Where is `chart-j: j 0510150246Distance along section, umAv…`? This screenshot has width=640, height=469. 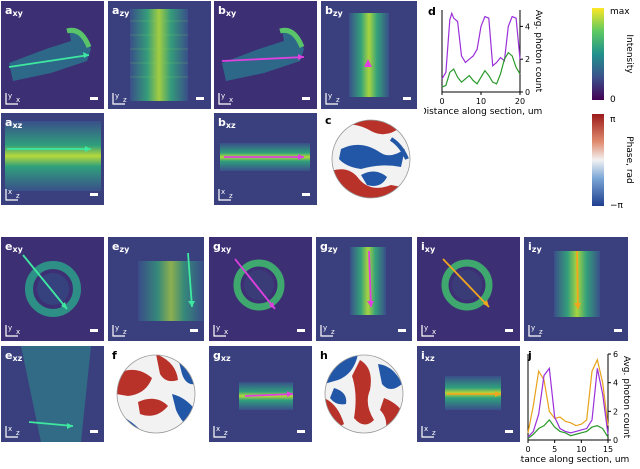 chart-j: j 0510150246Distance along section, umAv… is located at coordinates (580, 406).